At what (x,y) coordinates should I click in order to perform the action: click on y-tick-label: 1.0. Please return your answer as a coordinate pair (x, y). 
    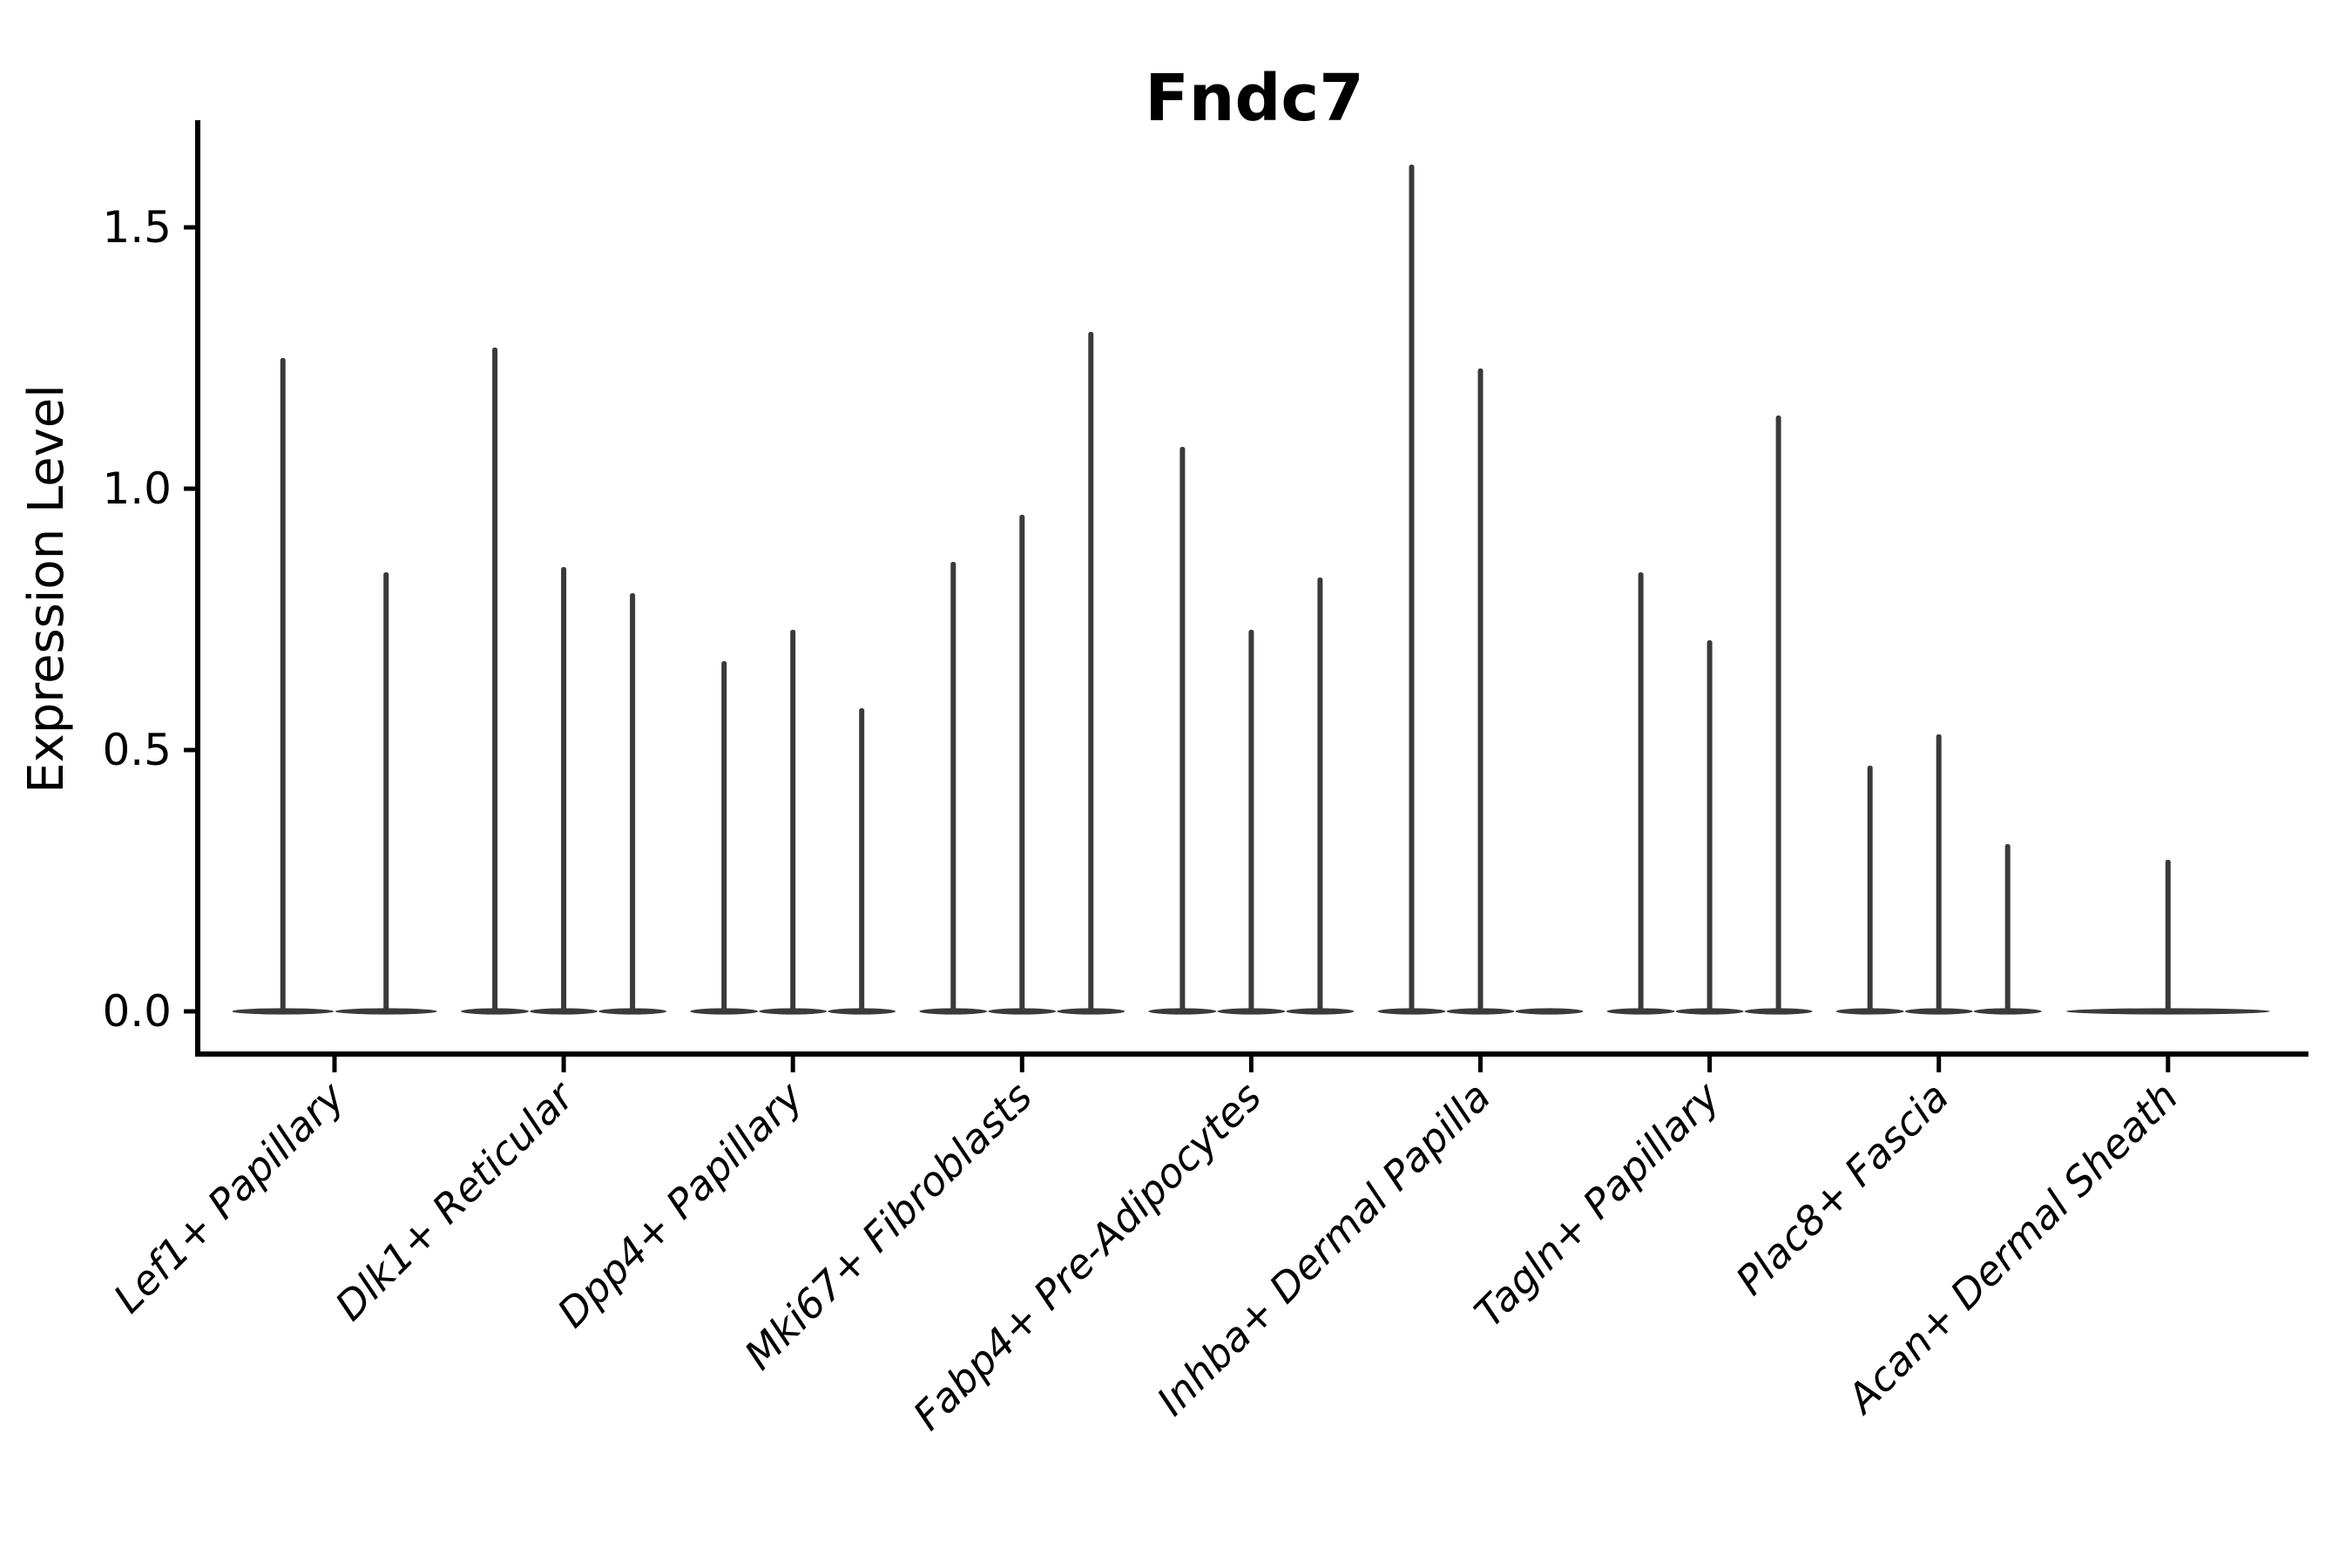
    Looking at the image, I should click on (137, 489).